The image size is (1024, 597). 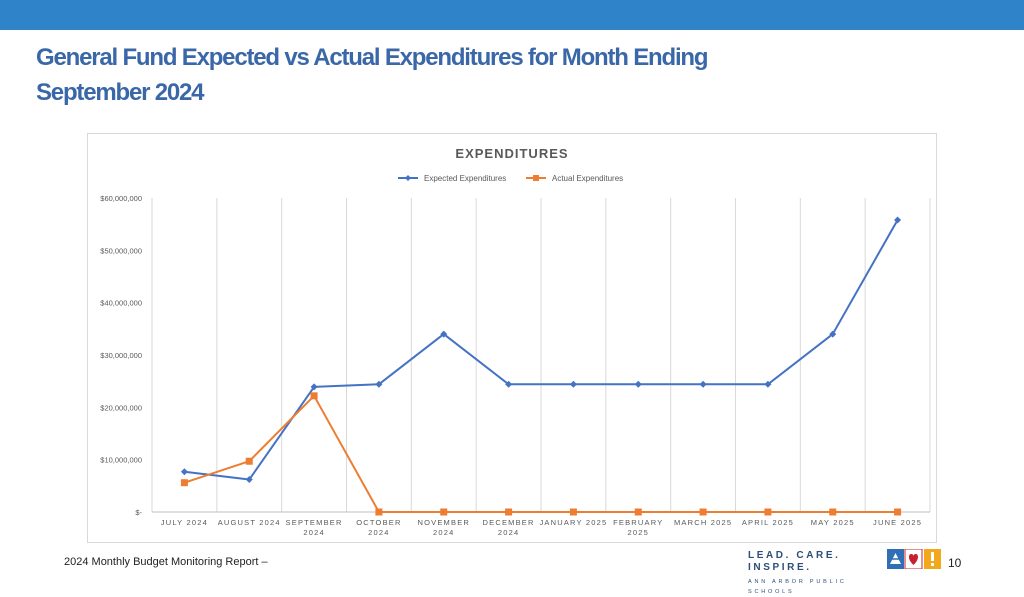 What do you see at coordinates (314, 522) in the screenshot?
I see `x-tick-label-2-line-0: SEPTEMBER` at bounding box center [314, 522].